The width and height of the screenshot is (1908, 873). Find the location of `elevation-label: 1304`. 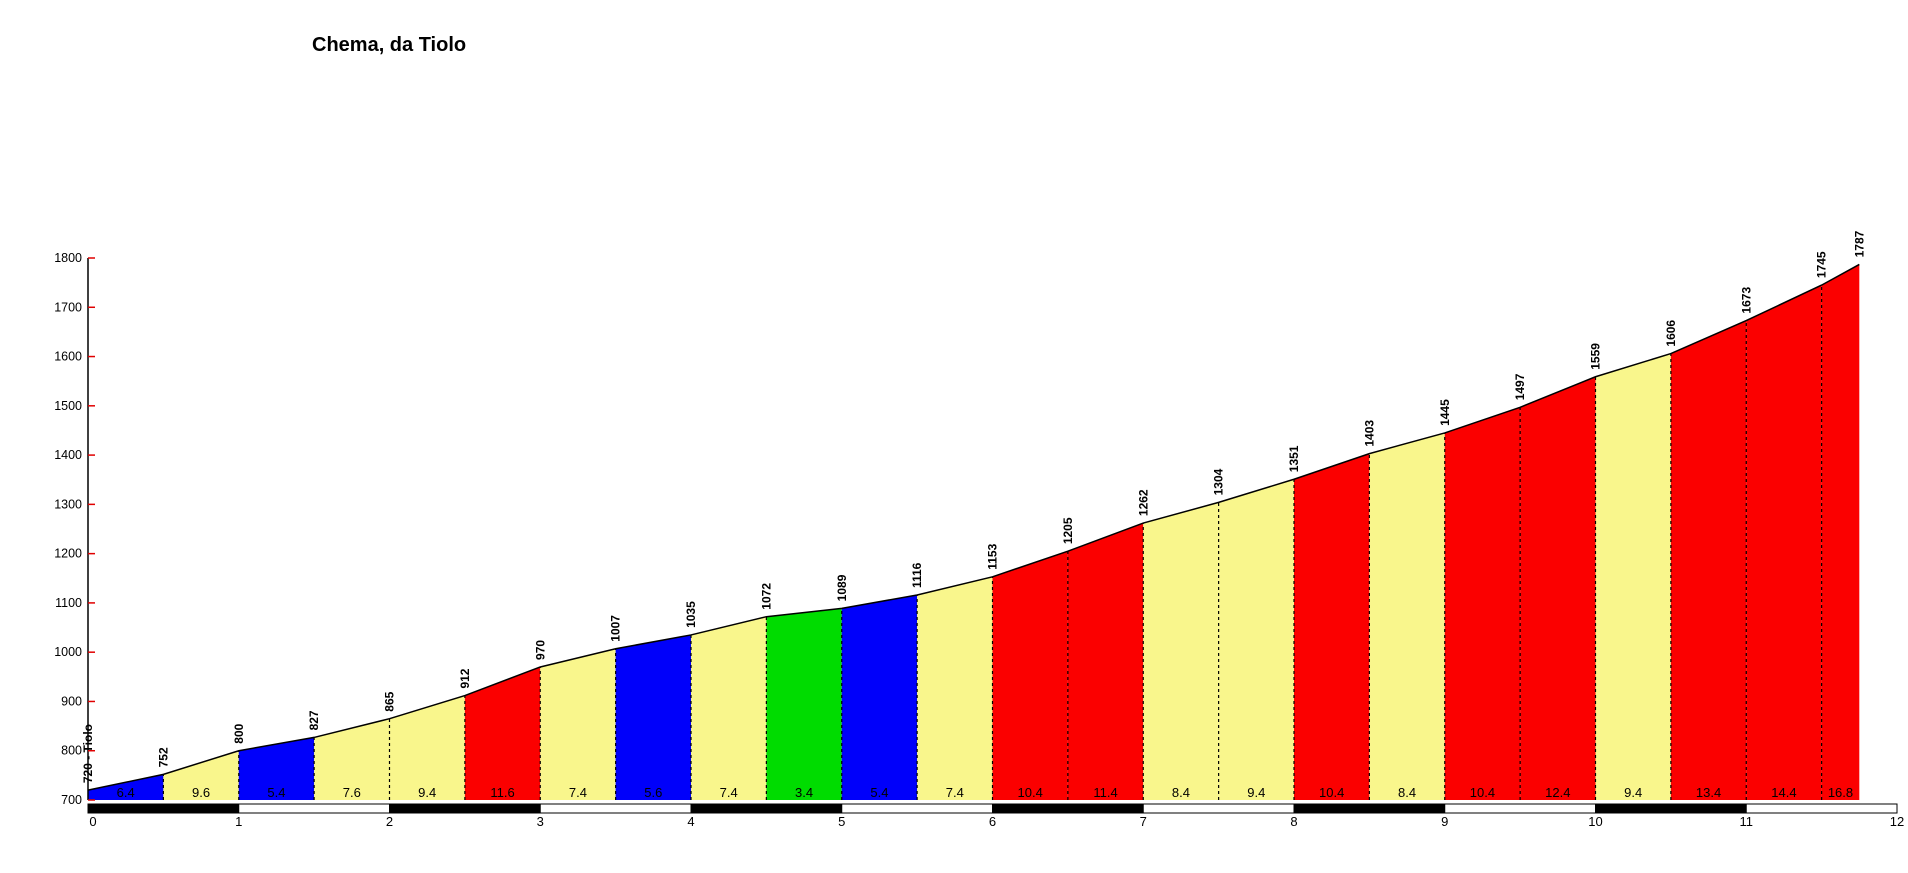

elevation-label: 1304 is located at coordinates (1219, 481).